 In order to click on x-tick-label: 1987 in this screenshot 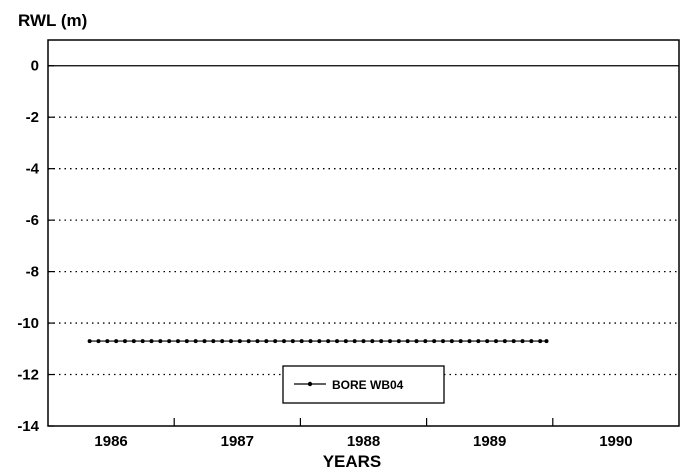, I will do `click(237, 441)`.